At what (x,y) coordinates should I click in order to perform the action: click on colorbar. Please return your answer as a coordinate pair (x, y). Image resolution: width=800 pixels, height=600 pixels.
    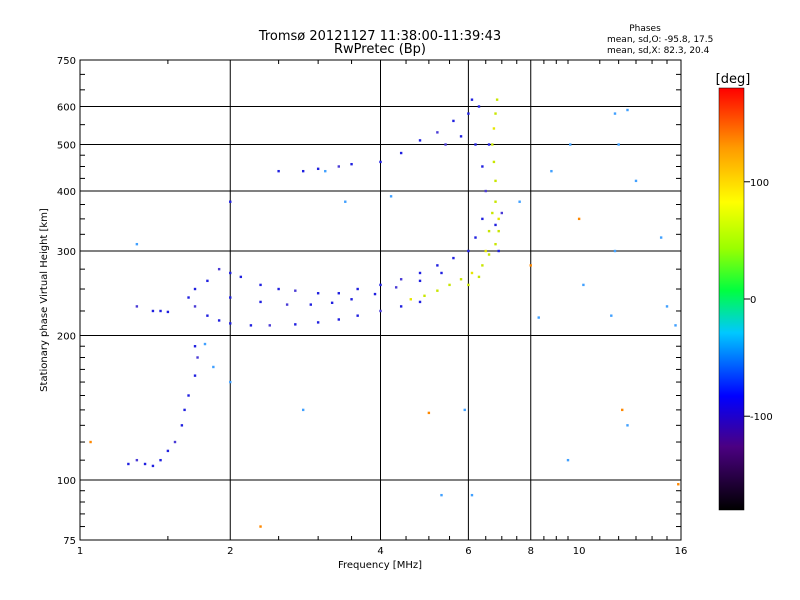
    Looking at the image, I should click on (731, 299).